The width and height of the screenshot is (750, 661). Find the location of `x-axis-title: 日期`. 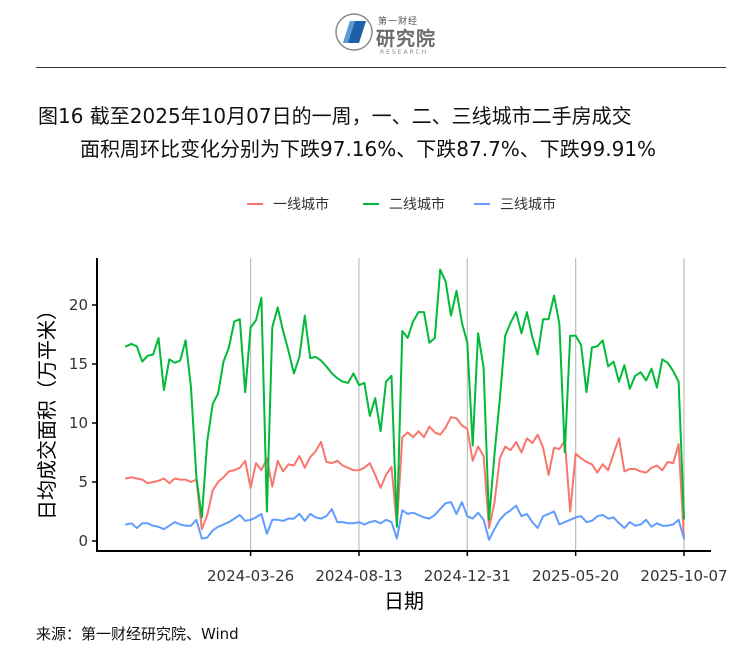

x-axis-title: 日期 is located at coordinates (404, 601).